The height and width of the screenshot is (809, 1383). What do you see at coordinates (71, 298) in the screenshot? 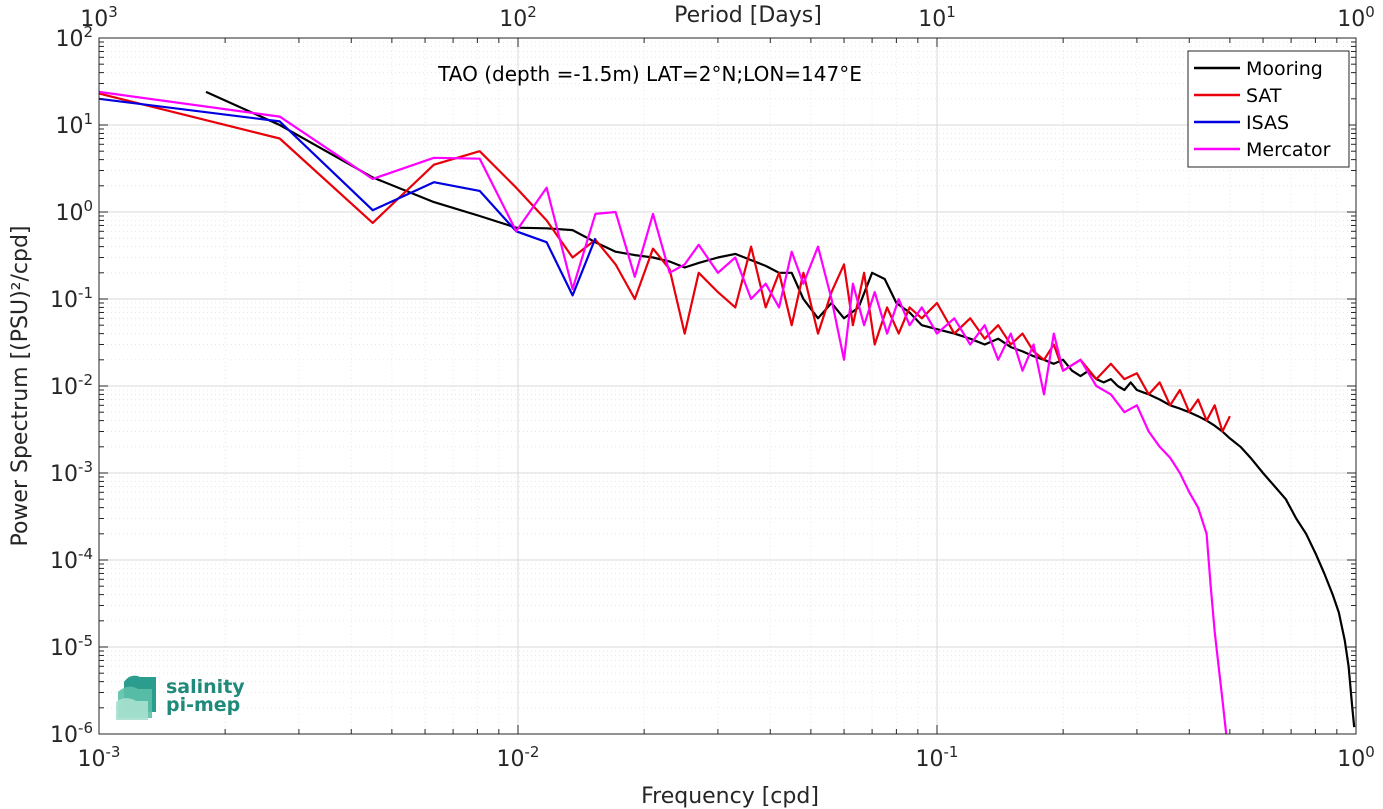
I see `y-tick-label: 10⁻¹` at bounding box center [71, 298].